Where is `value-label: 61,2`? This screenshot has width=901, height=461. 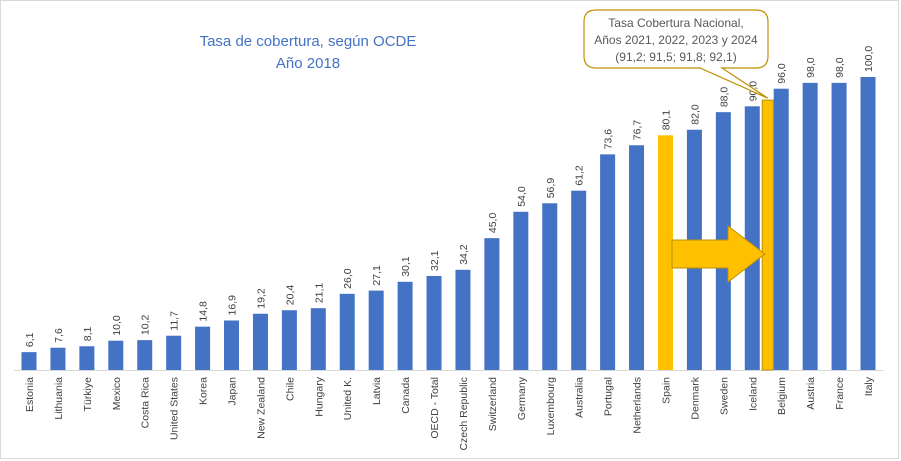
value-label: 61,2 is located at coordinates (580, 175).